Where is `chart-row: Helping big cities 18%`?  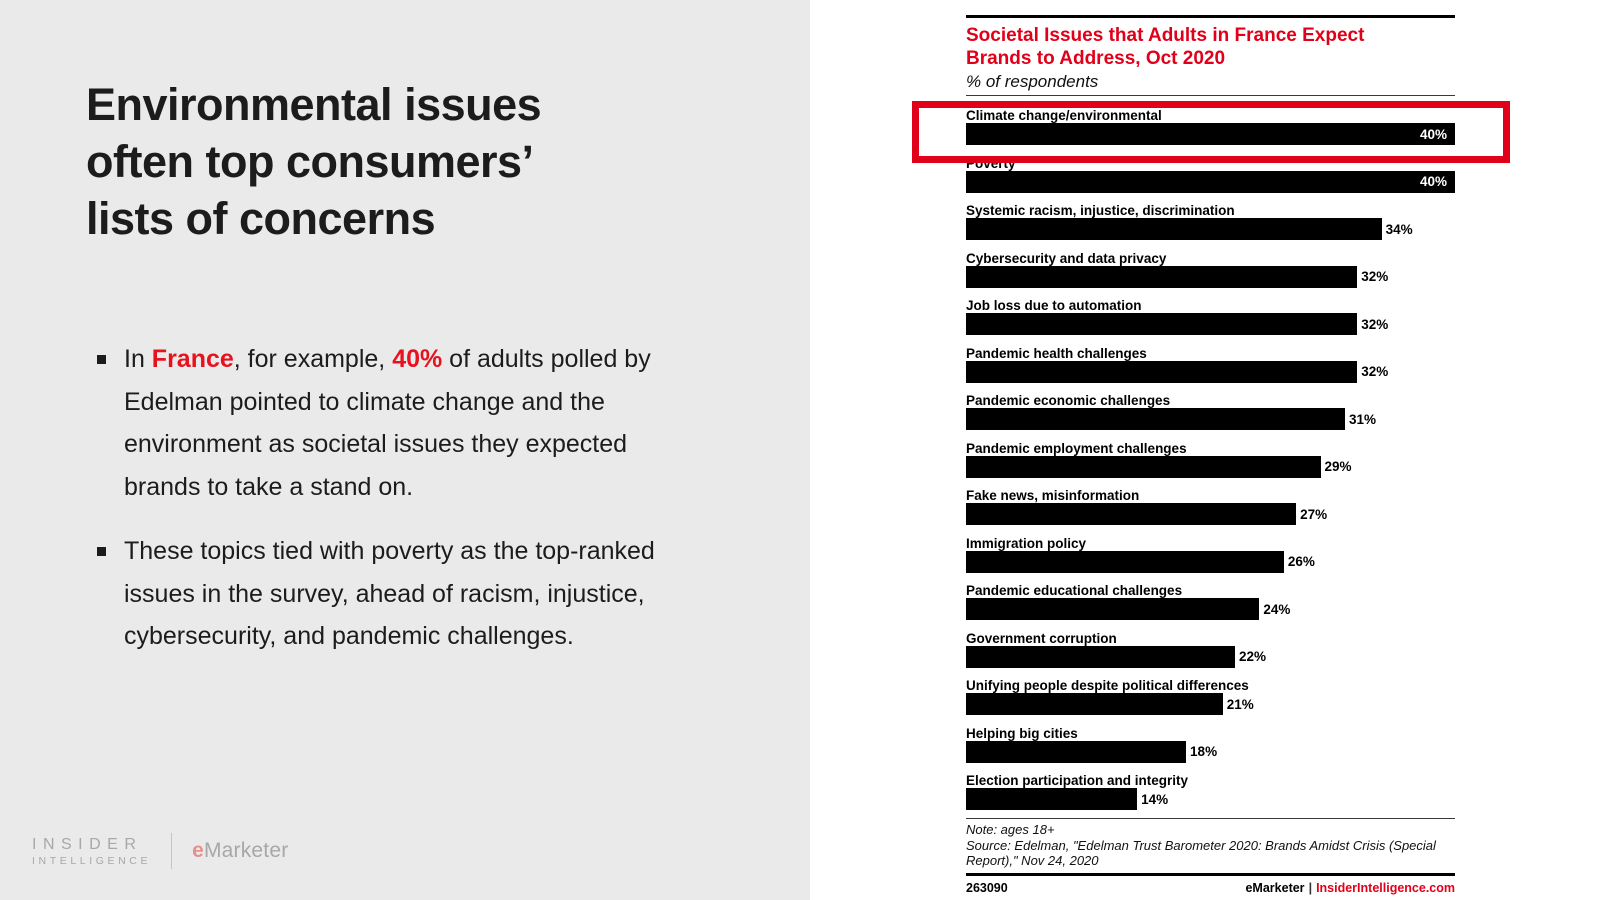 chart-row: Helping big cities 18% is located at coordinates (1210, 750).